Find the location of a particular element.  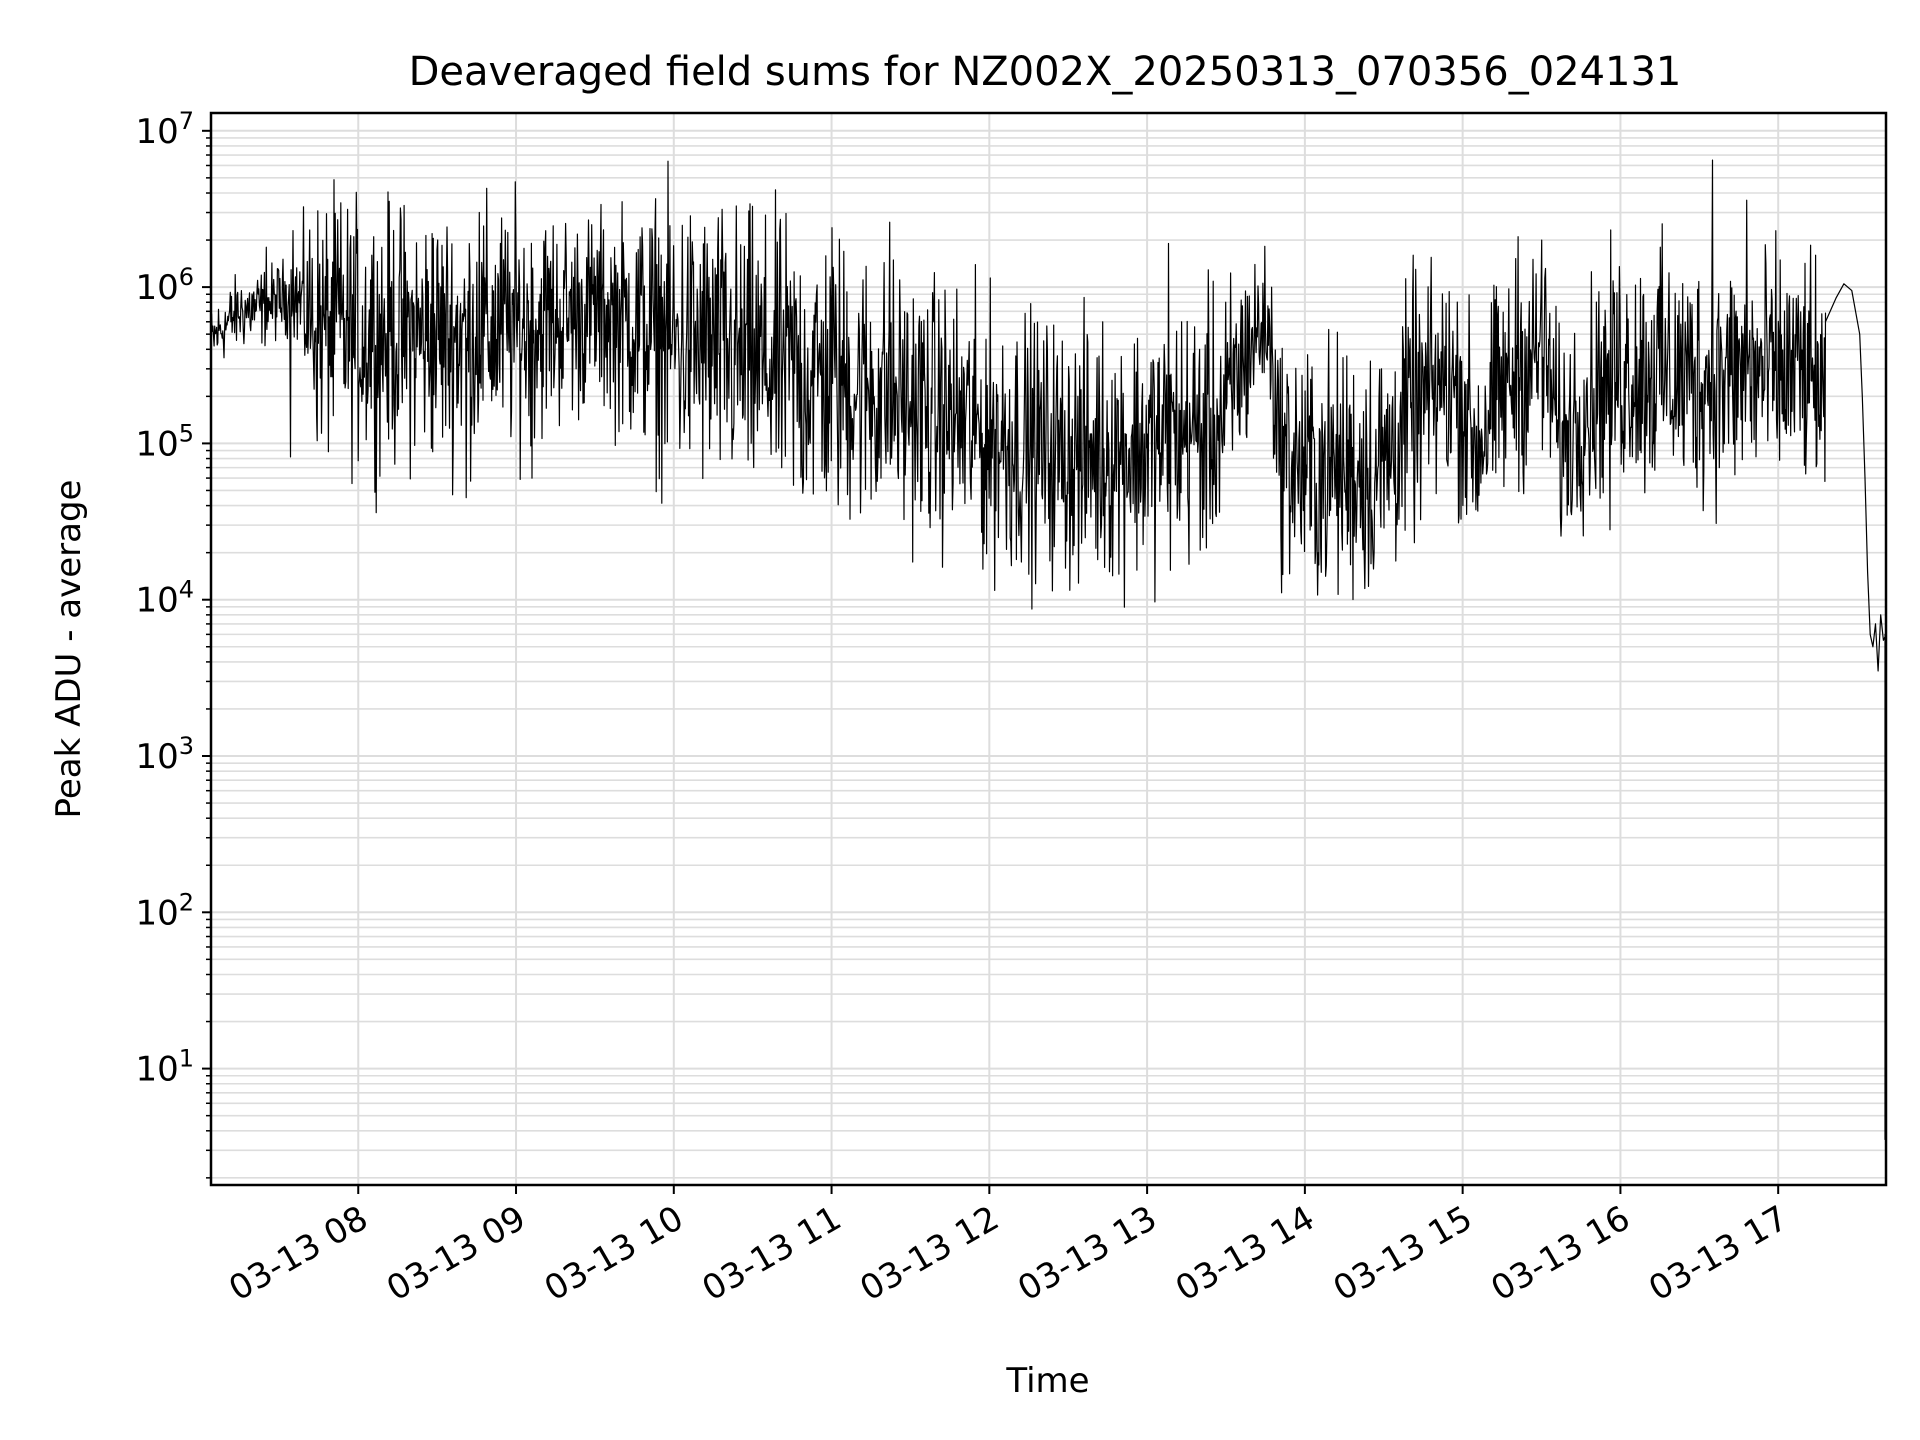

y-tick-label: 10⁵ is located at coordinates (164, 441).